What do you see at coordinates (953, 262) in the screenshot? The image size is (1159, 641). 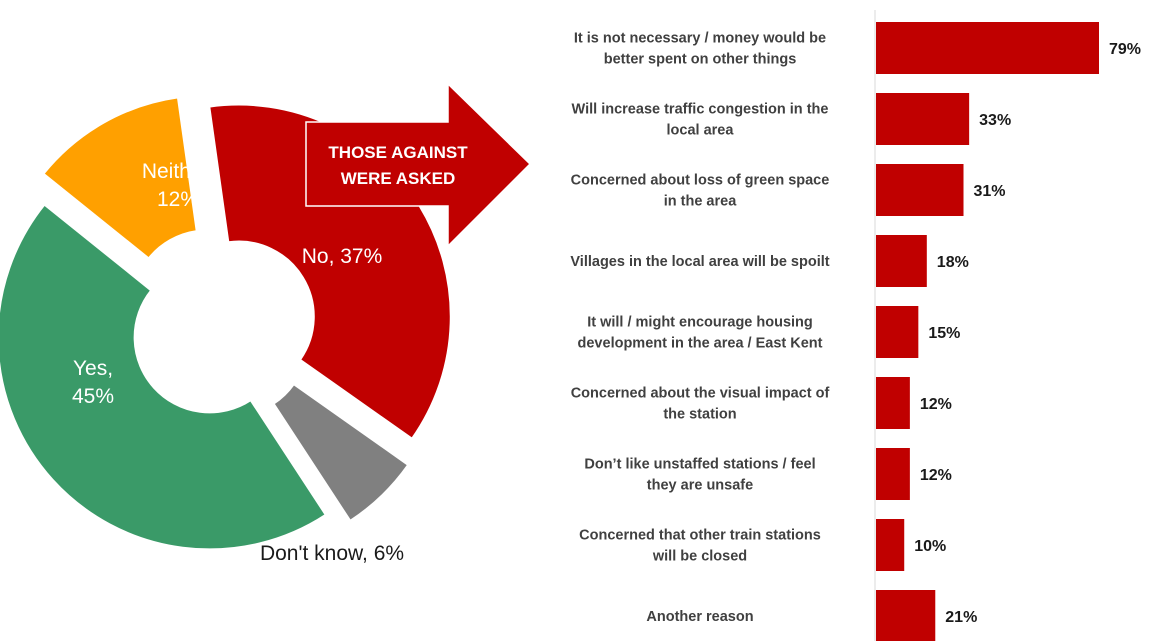 I see `bar-value-label: 18%` at bounding box center [953, 262].